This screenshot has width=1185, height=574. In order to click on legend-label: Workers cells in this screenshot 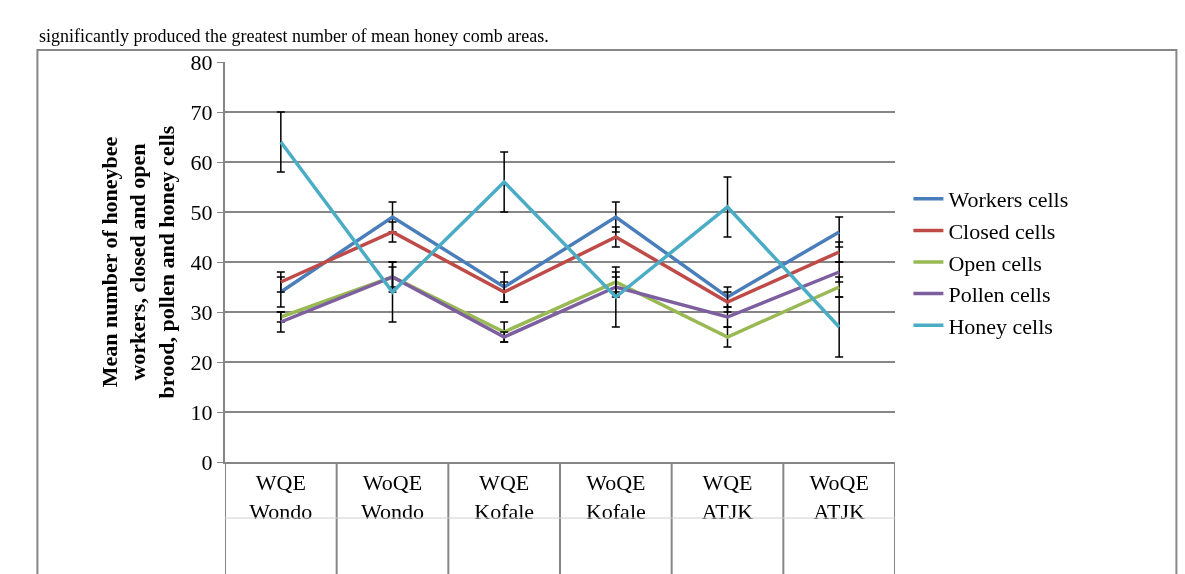, I will do `click(1008, 200)`.